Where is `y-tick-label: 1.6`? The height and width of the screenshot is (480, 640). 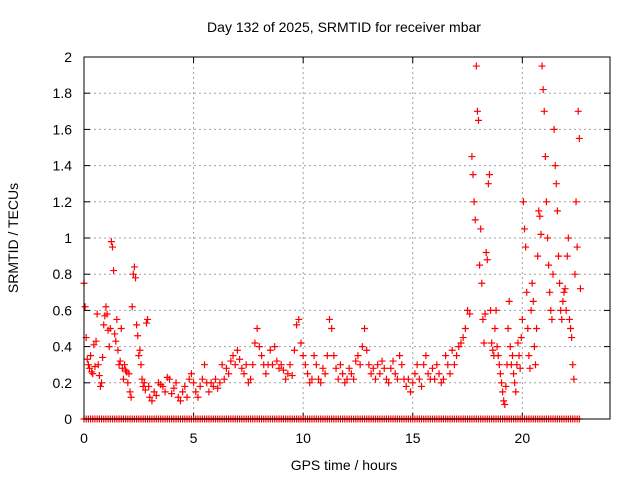 y-tick-label: 1.6 is located at coordinates (63, 129).